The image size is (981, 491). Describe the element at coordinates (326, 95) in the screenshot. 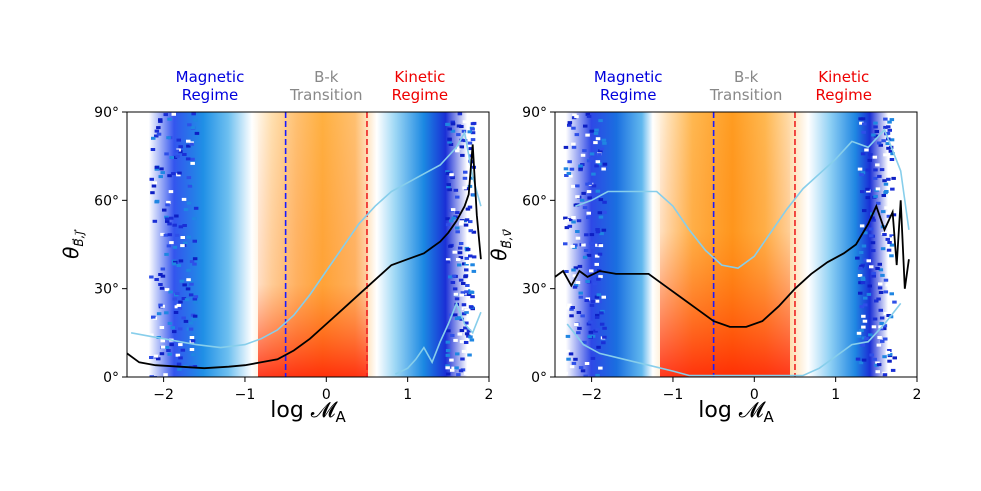

I see `left-regime-label-line2: Transition` at that location.